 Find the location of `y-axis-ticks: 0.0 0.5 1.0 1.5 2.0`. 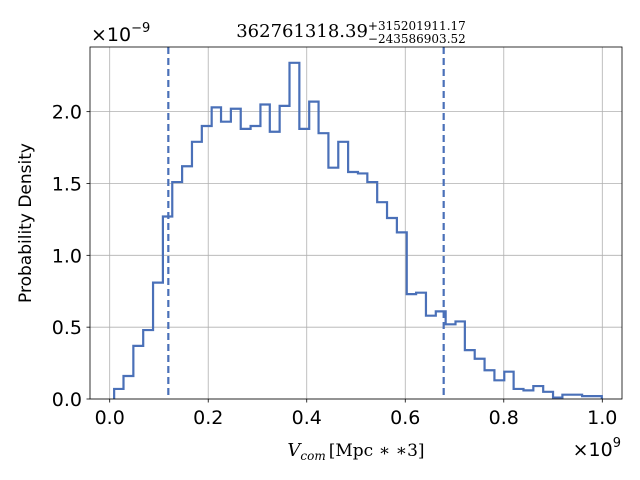

y-axis-ticks: 0.0 0.5 1.0 1.5 2.0 is located at coordinates (71, 256).